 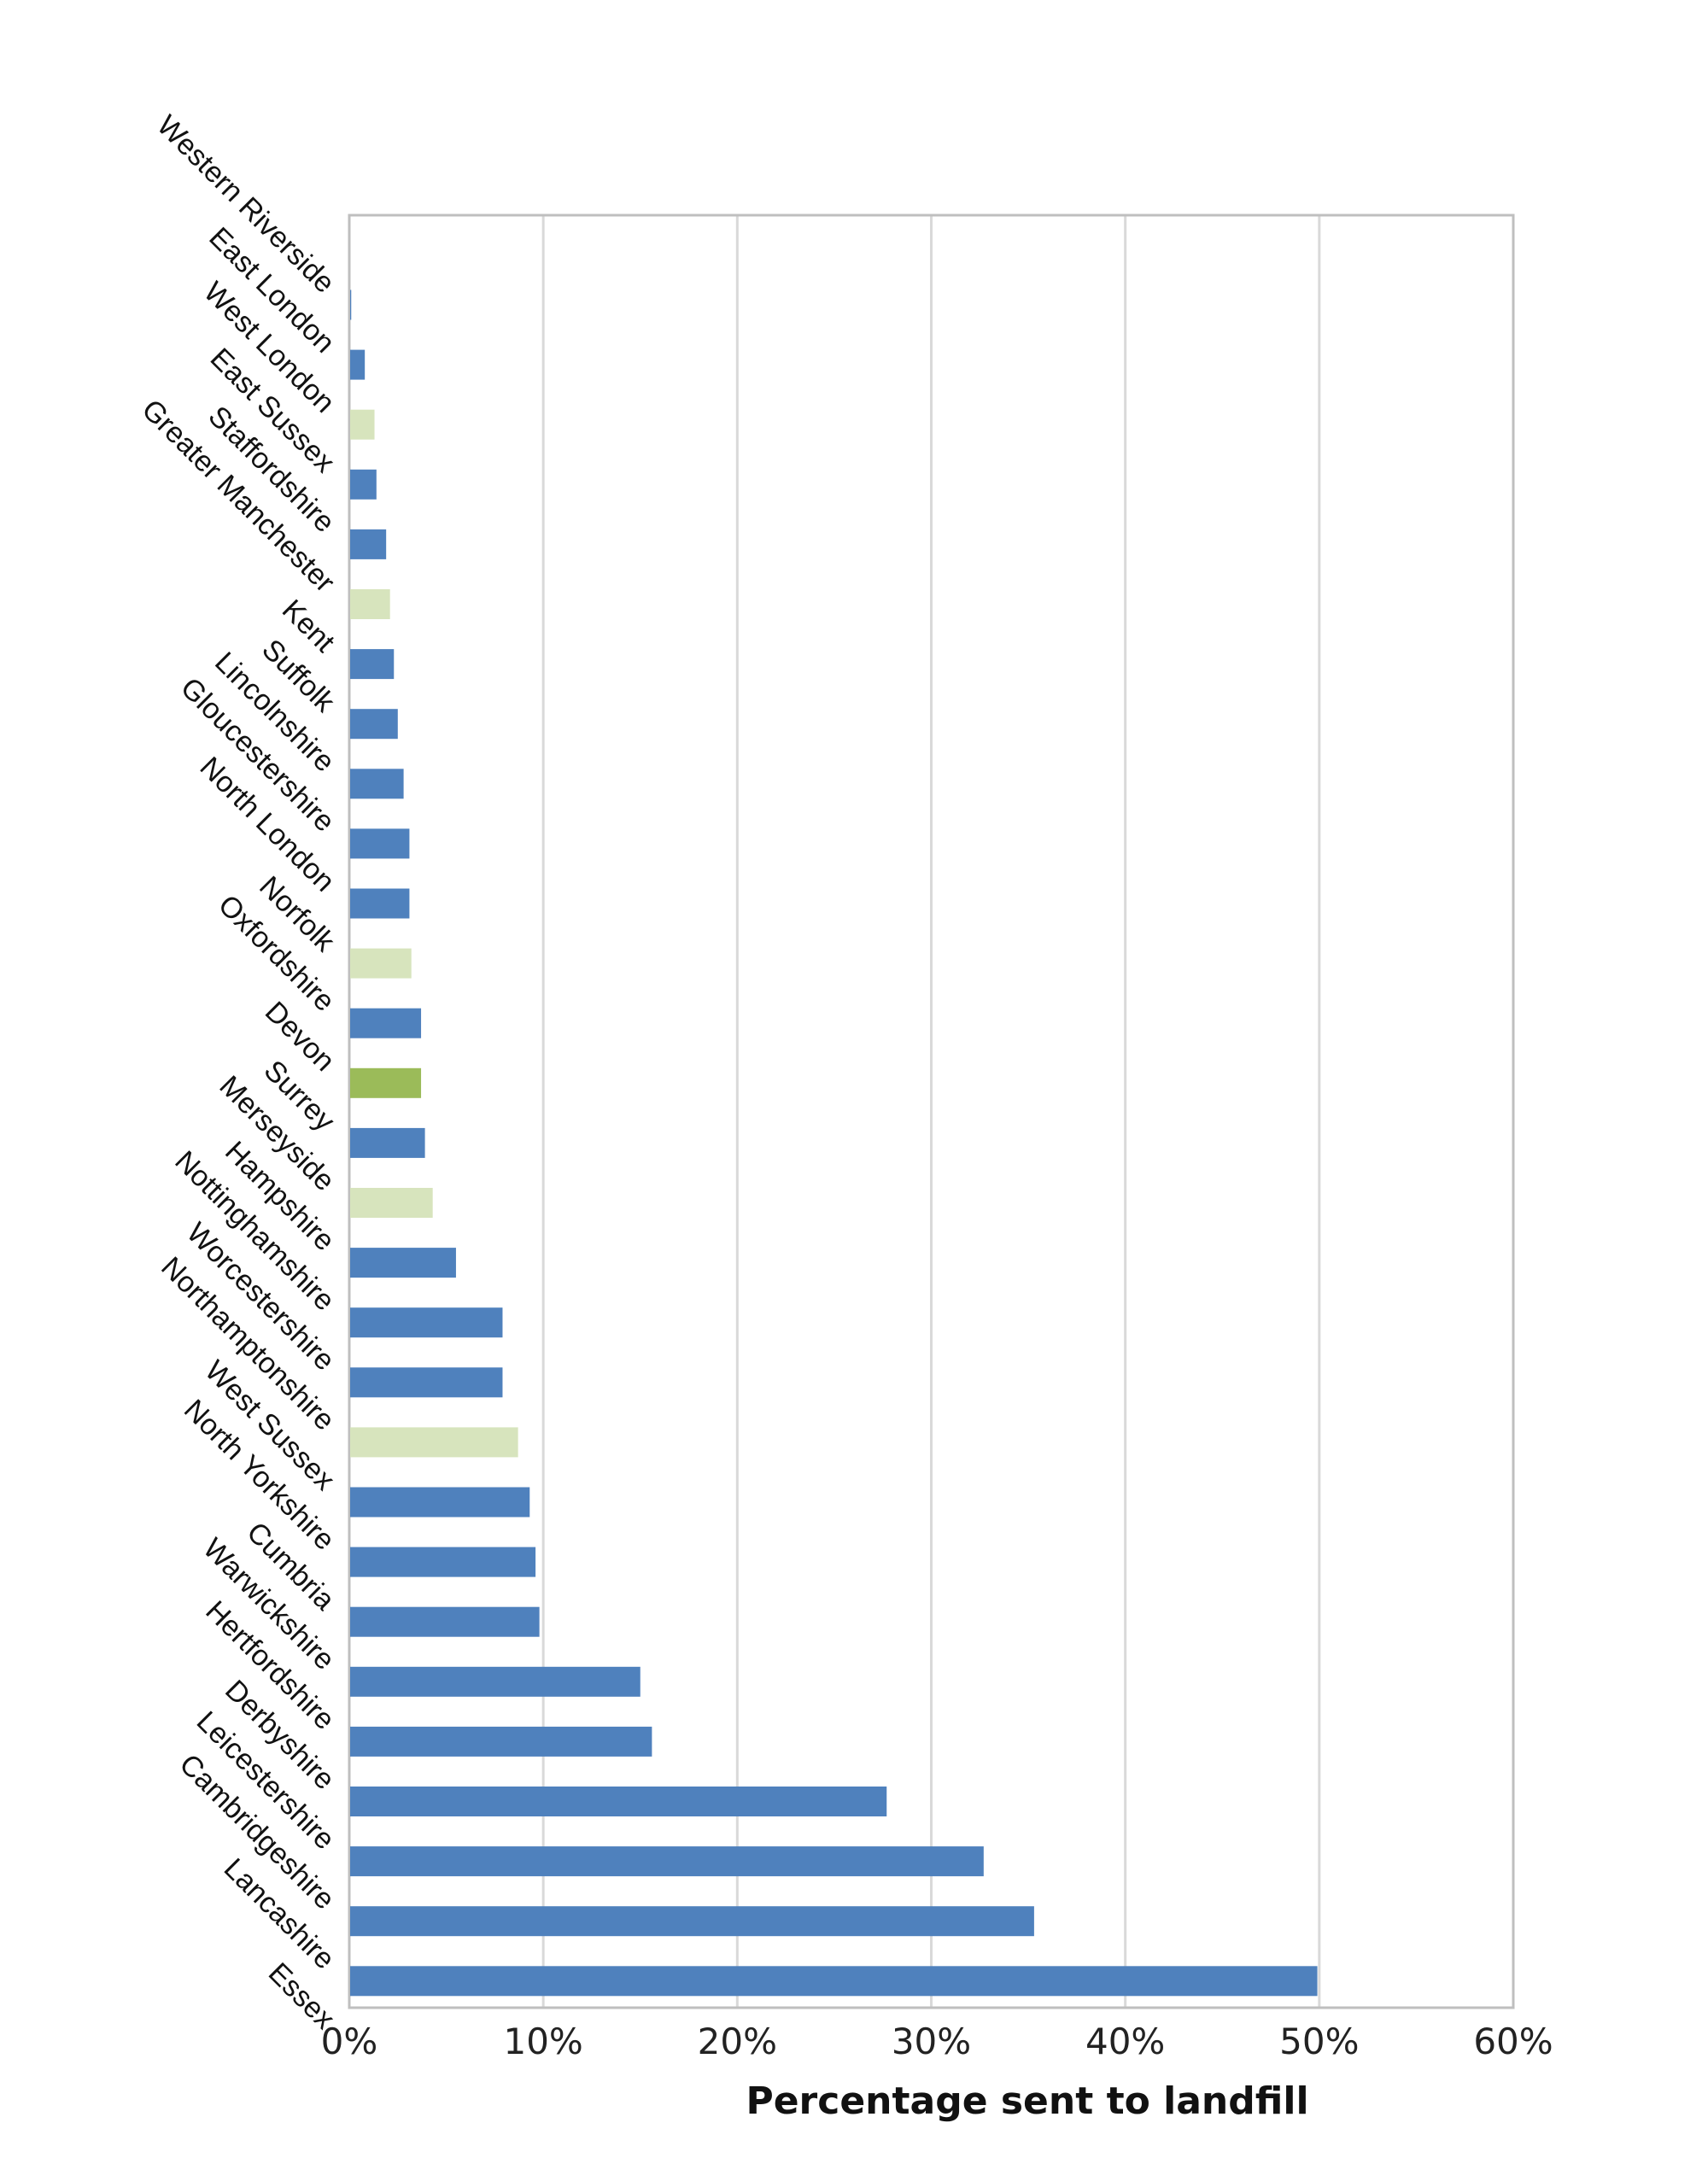 I want to click on x-tick-label: 50%, so click(x=1319, y=2041).